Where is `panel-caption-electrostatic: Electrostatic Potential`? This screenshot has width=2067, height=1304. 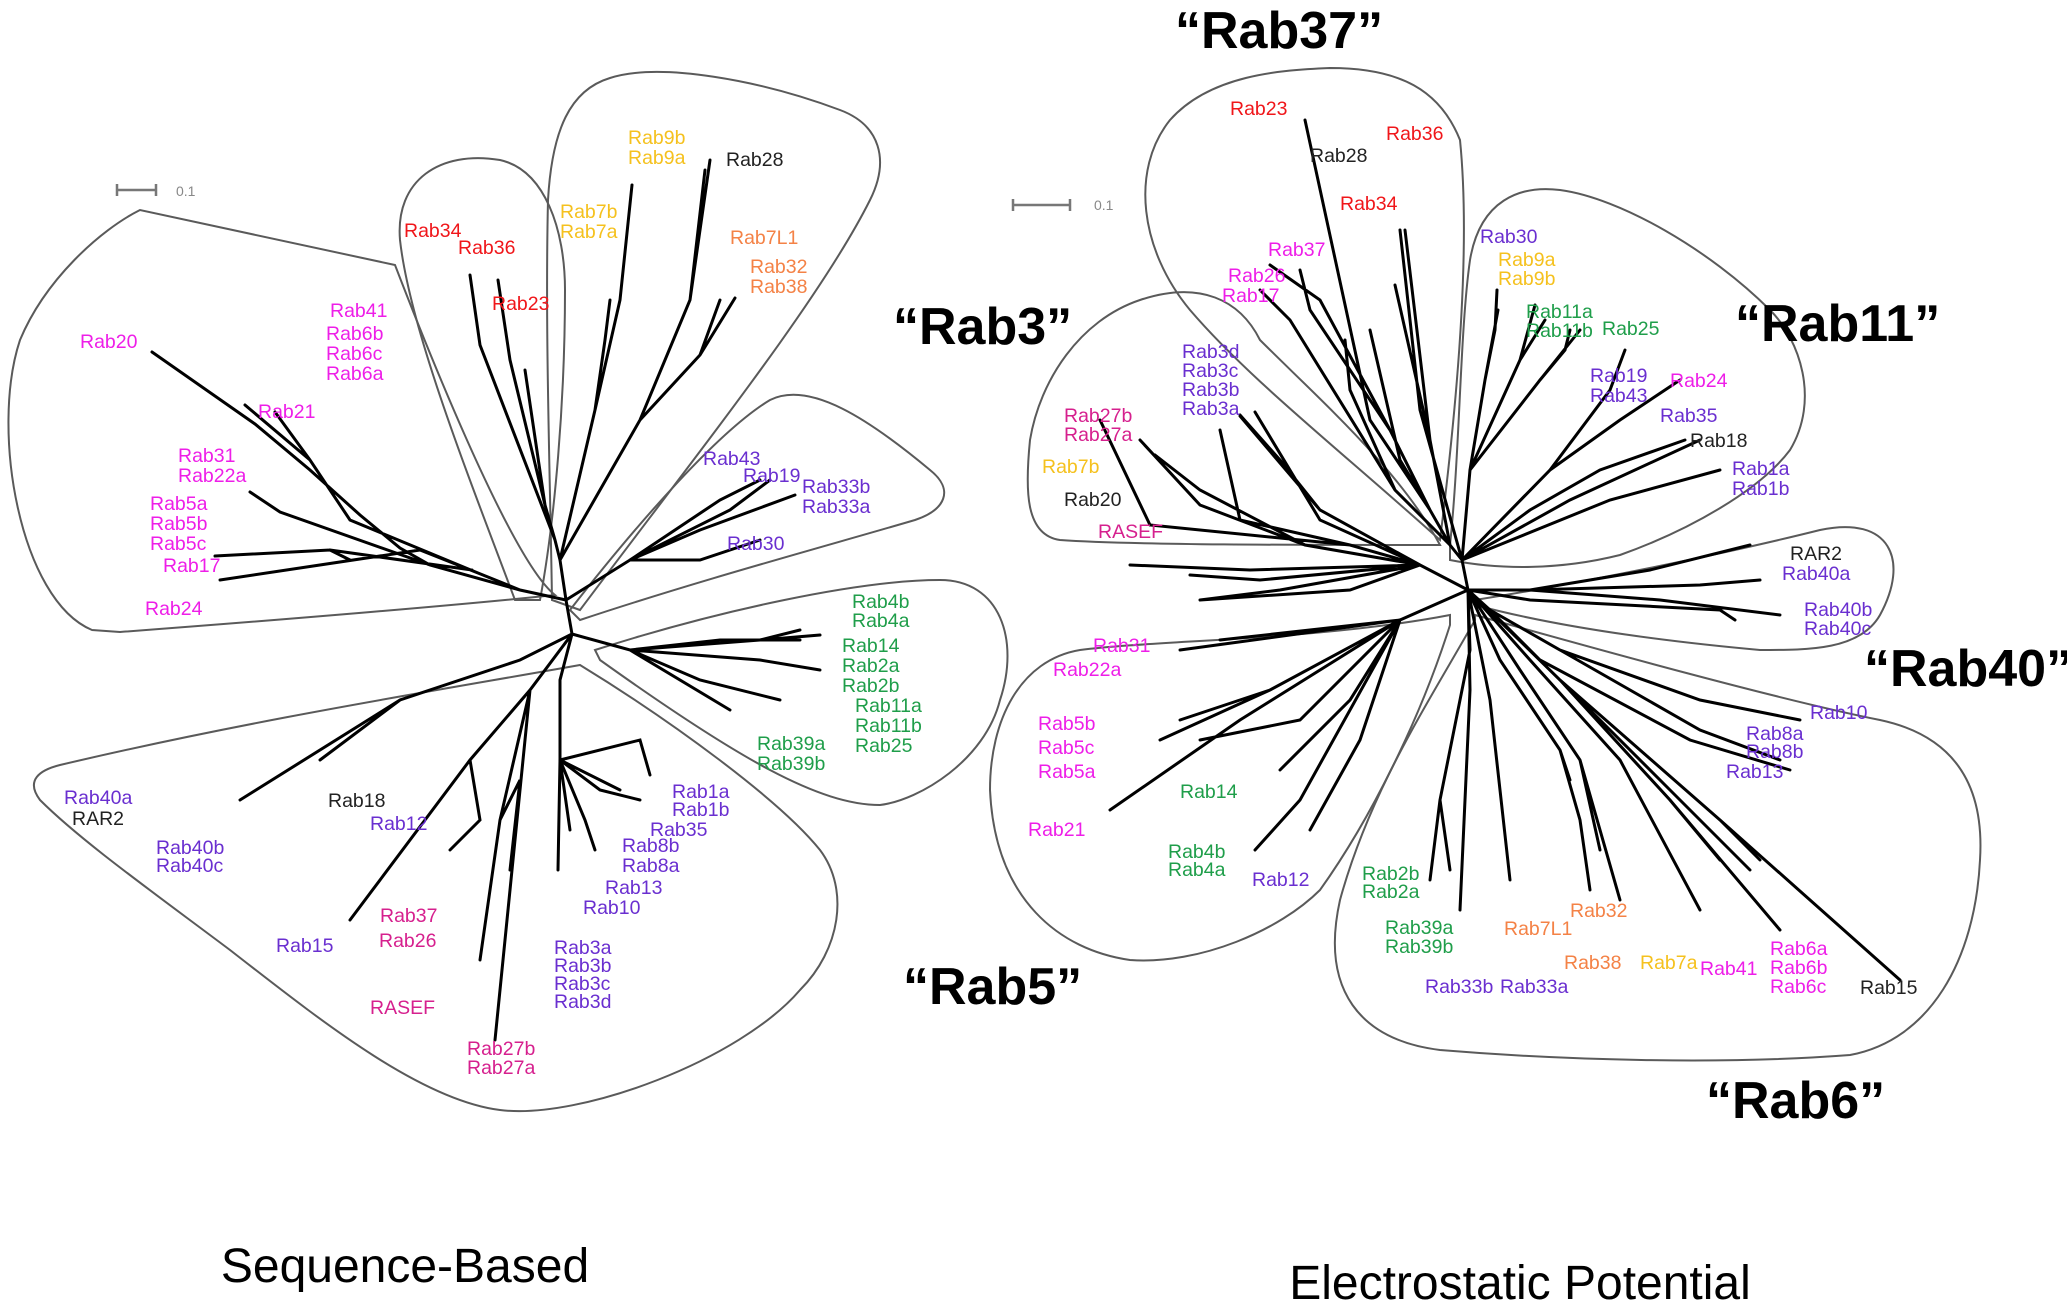 panel-caption-electrostatic: Electrostatic Potential is located at coordinates (1520, 1280).